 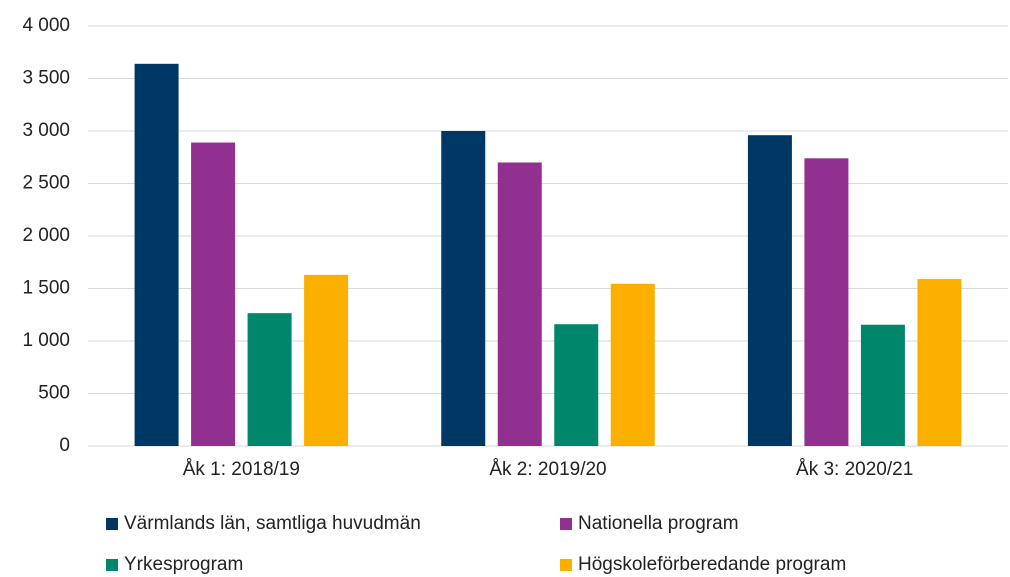 What do you see at coordinates (547, 469) in the screenshot?
I see `x-tick-label: Åk 2: 2019/20` at bounding box center [547, 469].